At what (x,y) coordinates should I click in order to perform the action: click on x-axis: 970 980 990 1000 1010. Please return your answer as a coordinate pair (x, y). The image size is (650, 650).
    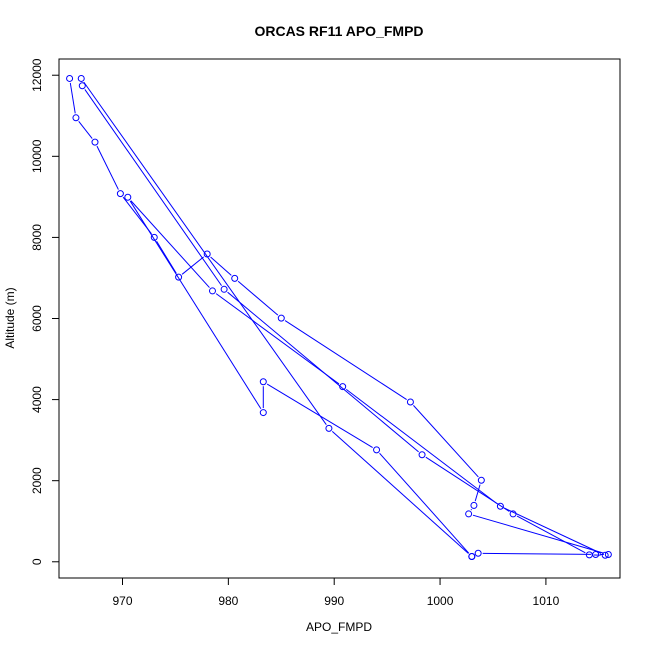
    Looking at the image, I should click on (336, 592).